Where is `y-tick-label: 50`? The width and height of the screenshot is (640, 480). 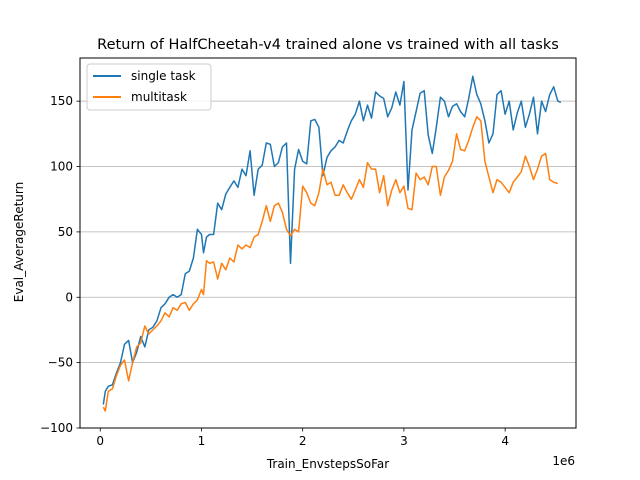 y-tick-label: 50 is located at coordinates (65, 232).